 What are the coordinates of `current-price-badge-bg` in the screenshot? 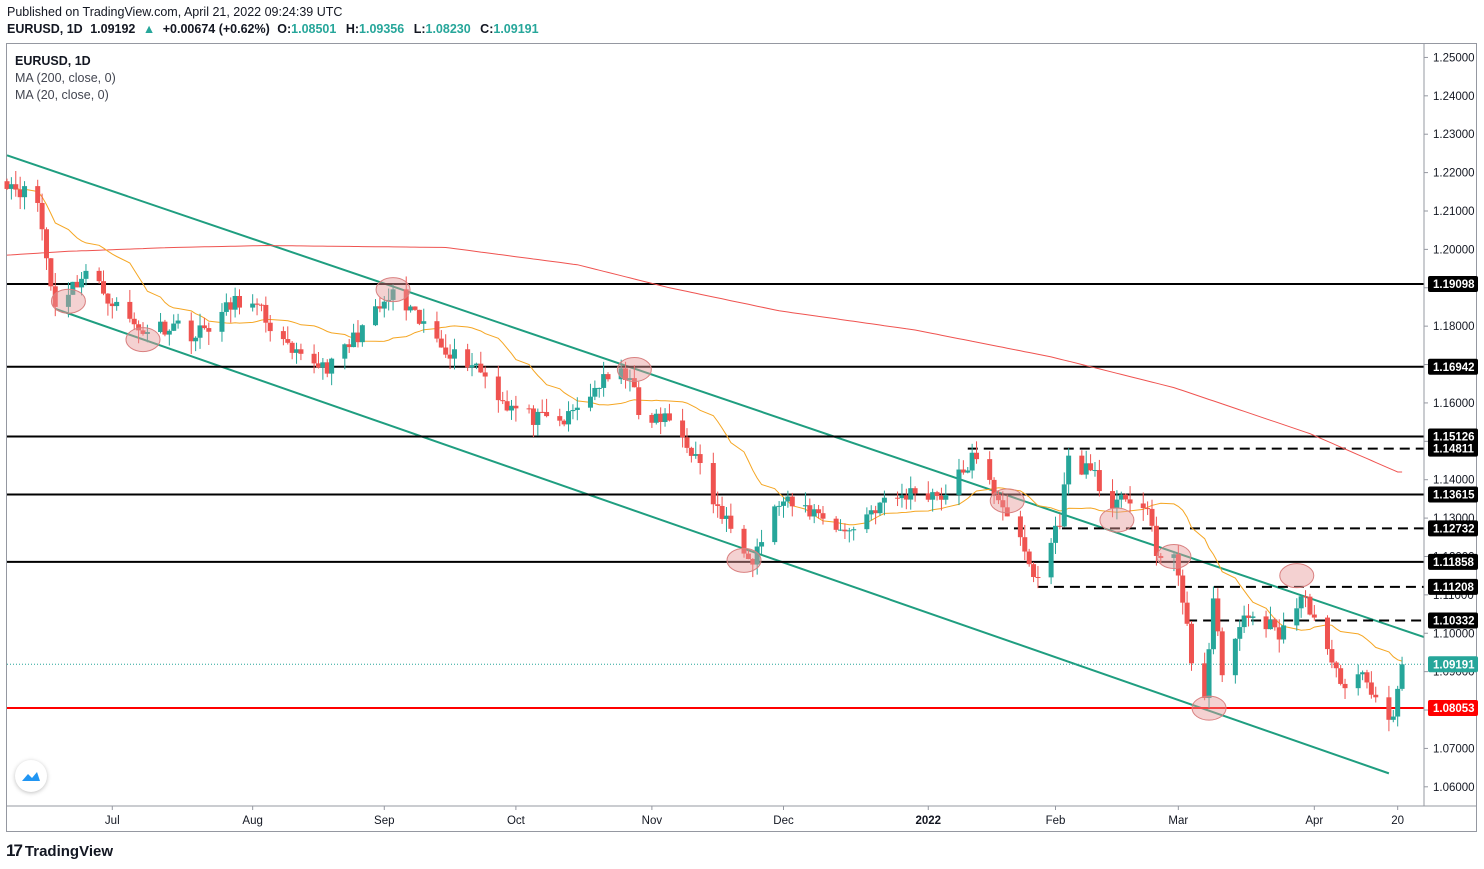 It's located at (1453, 664).